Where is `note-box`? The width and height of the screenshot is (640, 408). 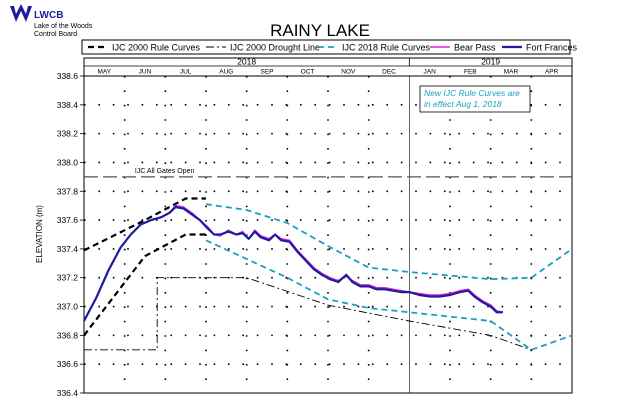 note-box is located at coordinates (475, 99).